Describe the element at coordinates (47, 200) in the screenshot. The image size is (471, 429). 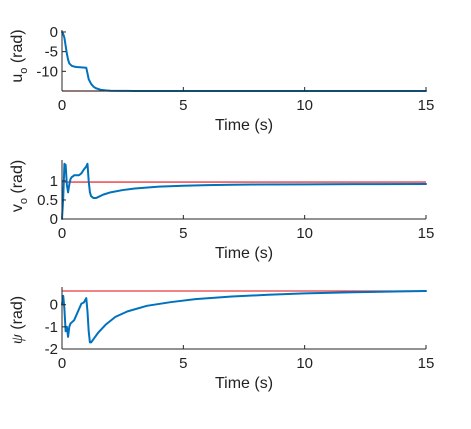
I see `y-tick-label: 0.5` at that location.